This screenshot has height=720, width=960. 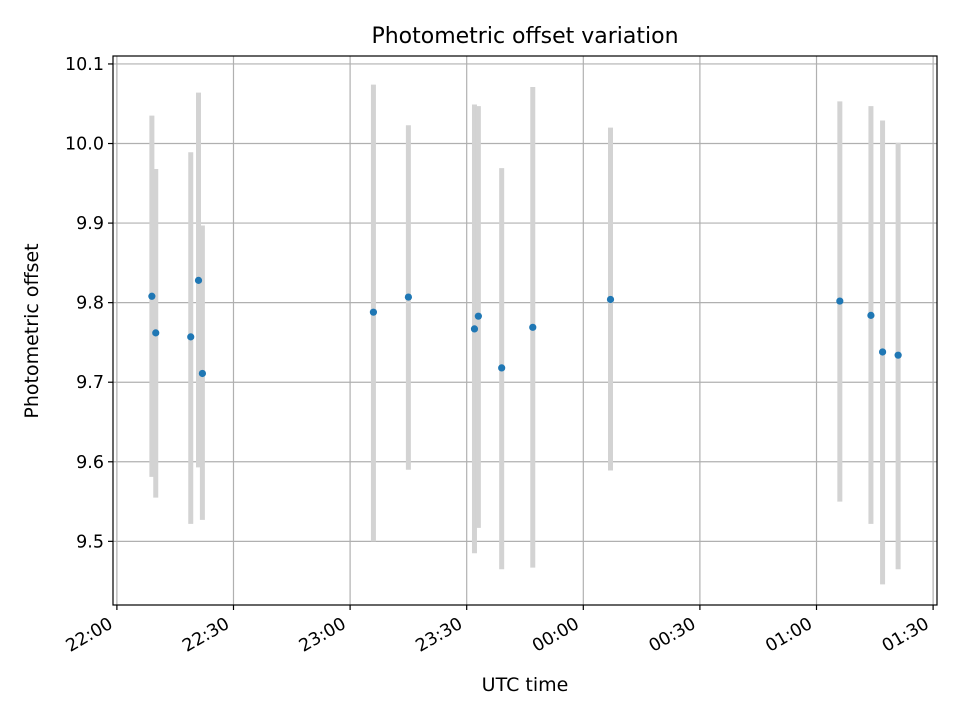 I want to click on y-tick-label: 9.8, so click(x=90, y=304).